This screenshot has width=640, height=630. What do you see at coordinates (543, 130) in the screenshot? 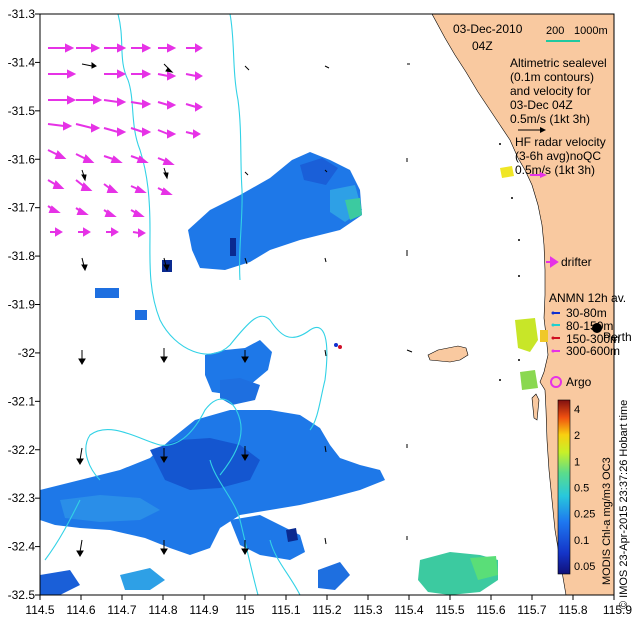
I see `altimetry-scale-arrow-head` at bounding box center [543, 130].